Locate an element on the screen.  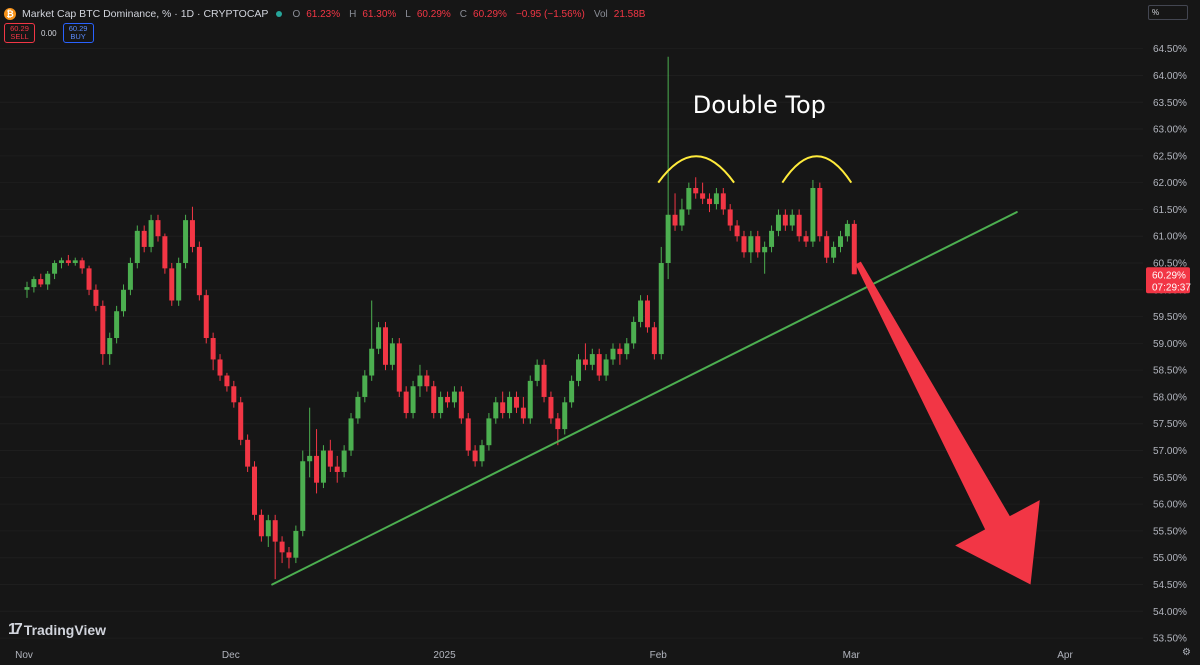
y-tick-label: 64.50% is located at coordinates (1170, 49).